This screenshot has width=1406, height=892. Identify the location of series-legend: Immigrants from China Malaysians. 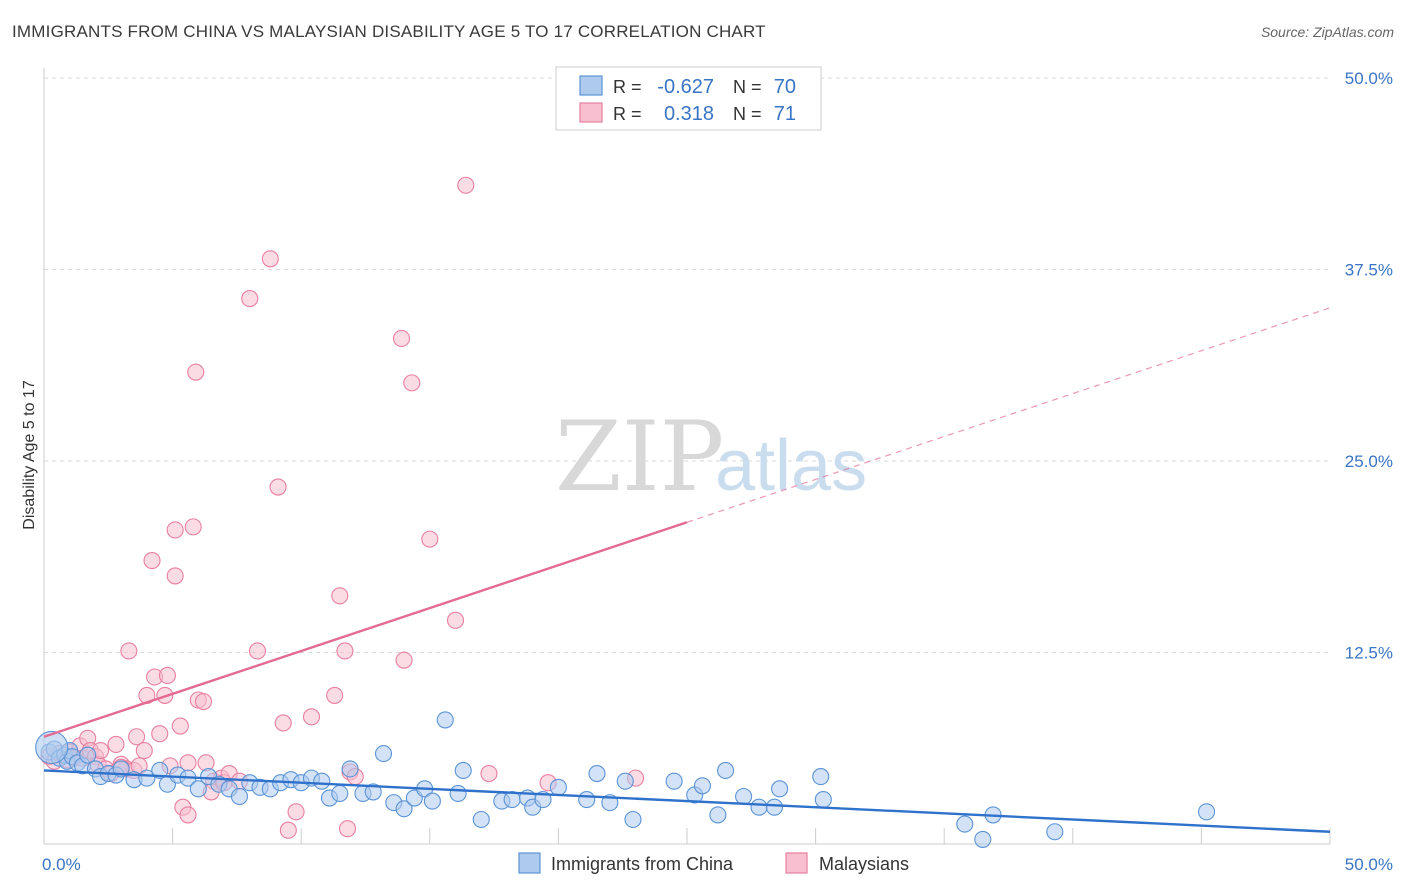
(713, 863).